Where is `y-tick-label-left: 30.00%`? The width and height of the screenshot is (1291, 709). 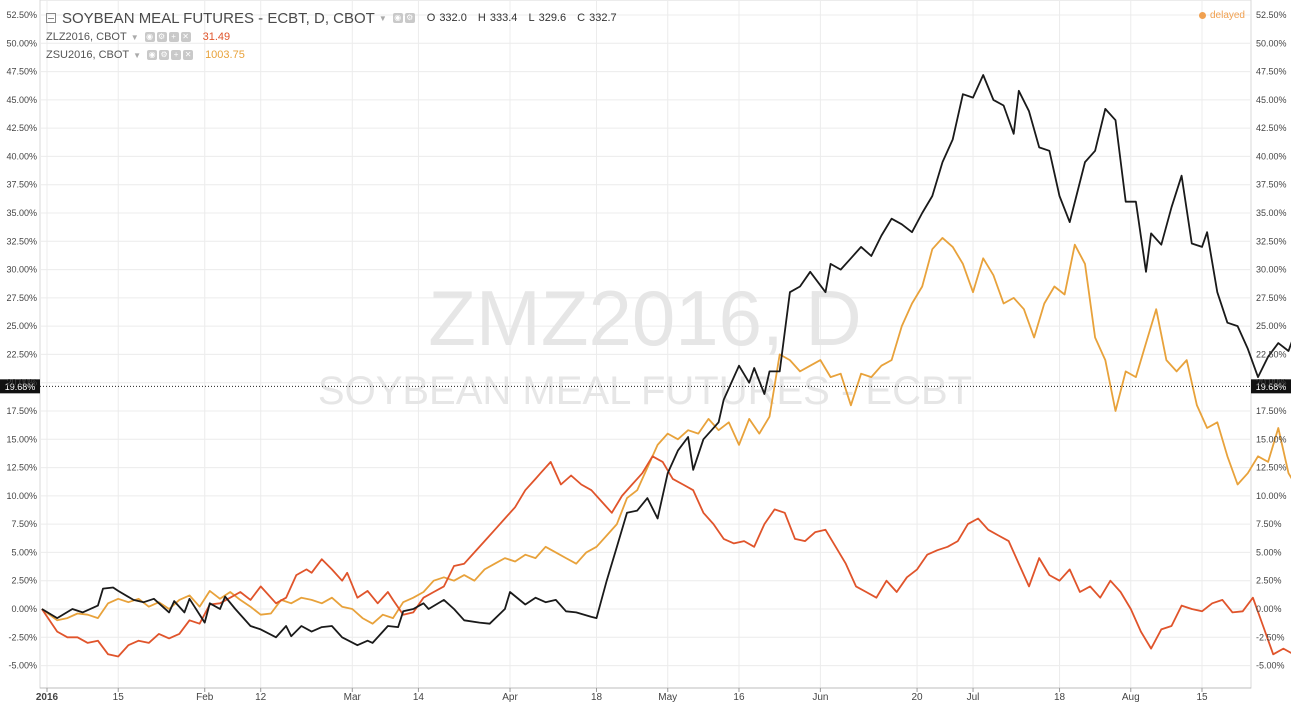 y-tick-label-left: 30.00% is located at coordinates (21, 270).